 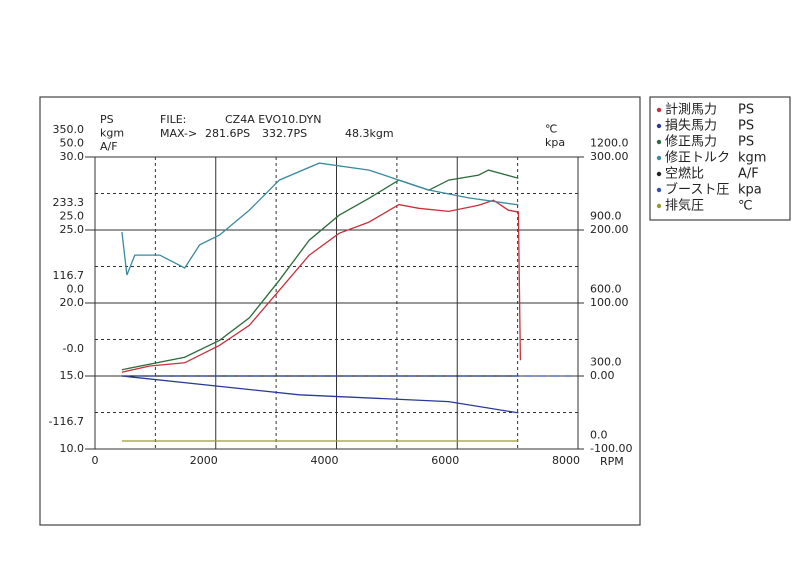 What do you see at coordinates (609, 156) in the screenshot?
I see `y-tick-label: 300.00` at bounding box center [609, 156].